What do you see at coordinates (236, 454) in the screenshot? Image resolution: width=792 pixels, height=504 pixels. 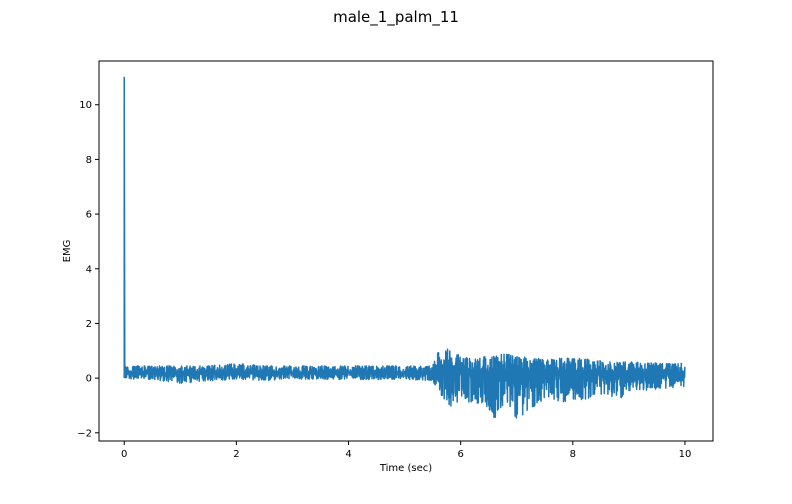 I see `x-tick-label: 2` at bounding box center [236, 454].